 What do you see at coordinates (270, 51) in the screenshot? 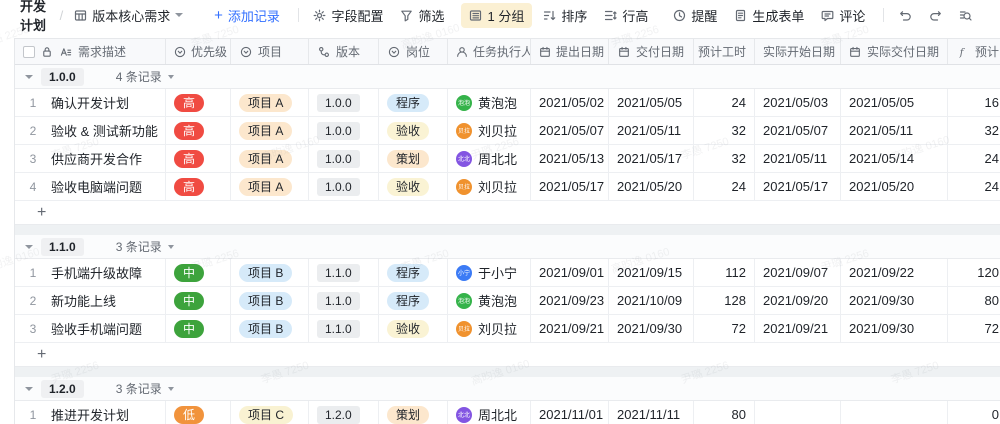
I see `column-header-2: 项目` at bounding box center [270, 51].